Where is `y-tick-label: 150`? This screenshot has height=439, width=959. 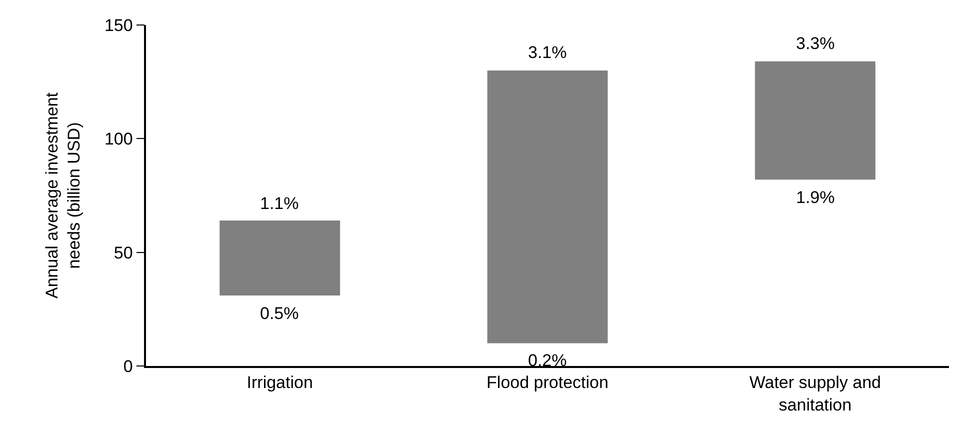
y-tick-label: 150 is located at coordinates (118, 25).